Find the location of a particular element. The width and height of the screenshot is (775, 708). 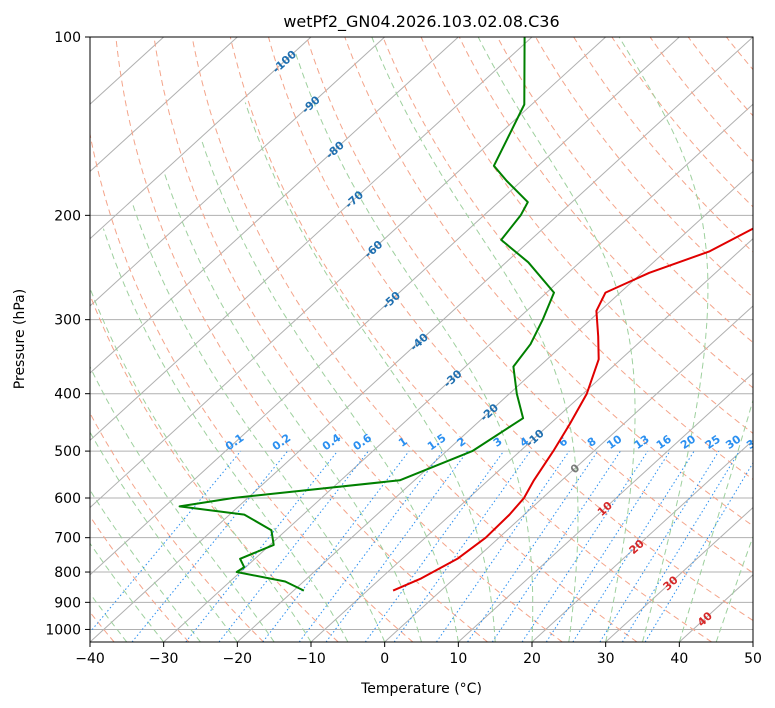

x-tick-label: −40 is located at coordinates (90, 659).